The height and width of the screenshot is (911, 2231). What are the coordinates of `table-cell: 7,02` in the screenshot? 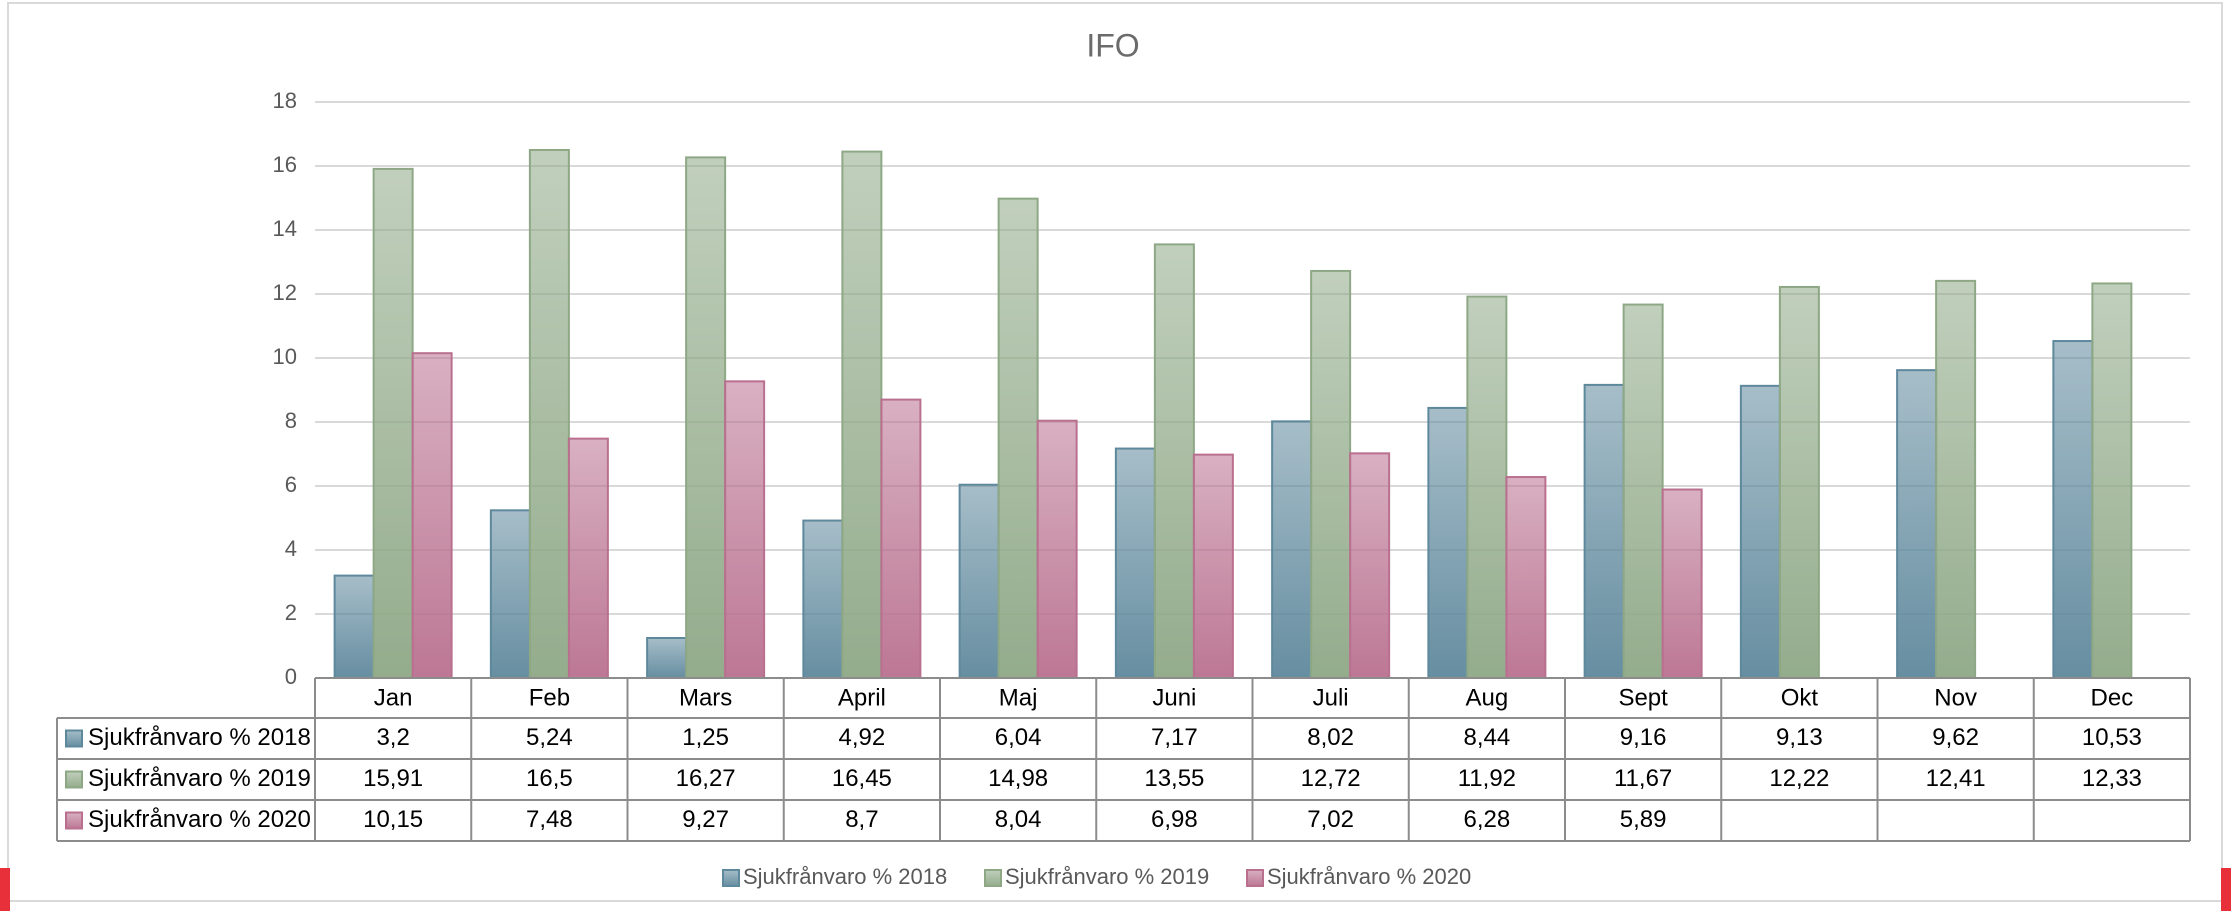 It's located at (1330, 819).